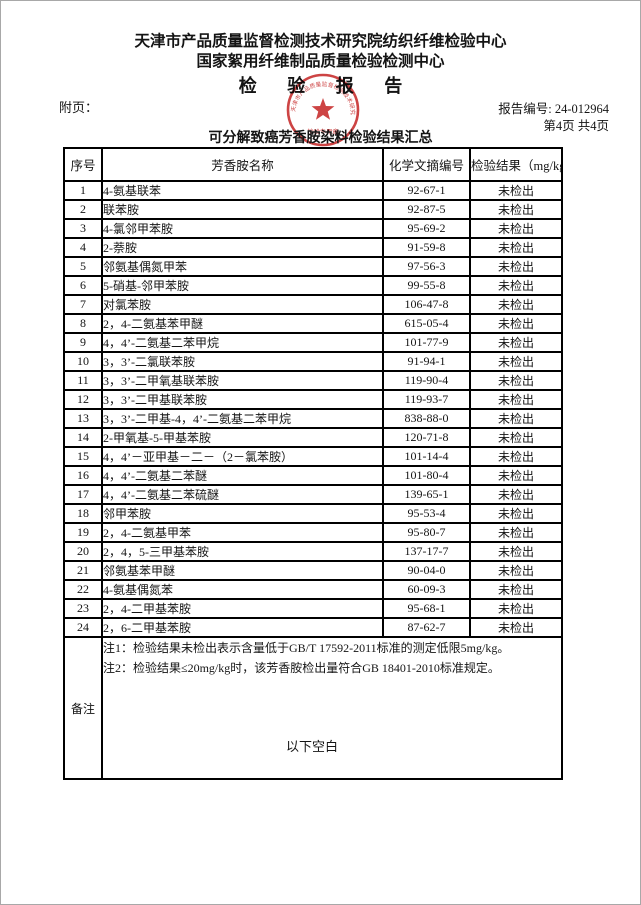  I want to click on row-index-cell: 8, so click(83, 323).